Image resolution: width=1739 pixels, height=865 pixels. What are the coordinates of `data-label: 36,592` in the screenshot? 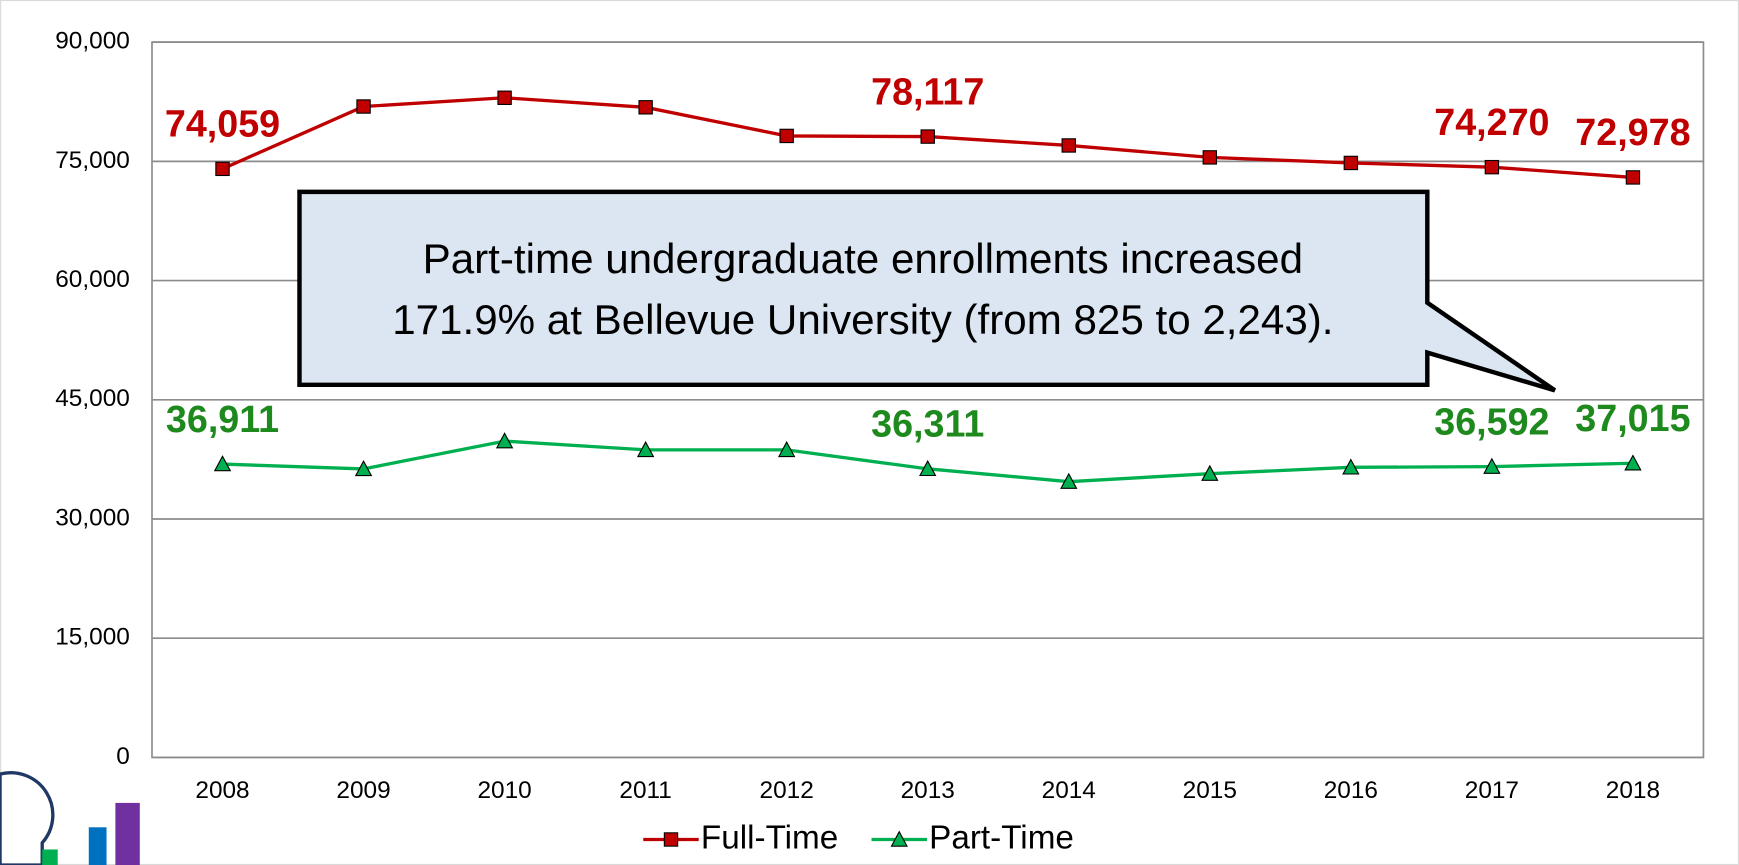 It's located at (1491, 421).